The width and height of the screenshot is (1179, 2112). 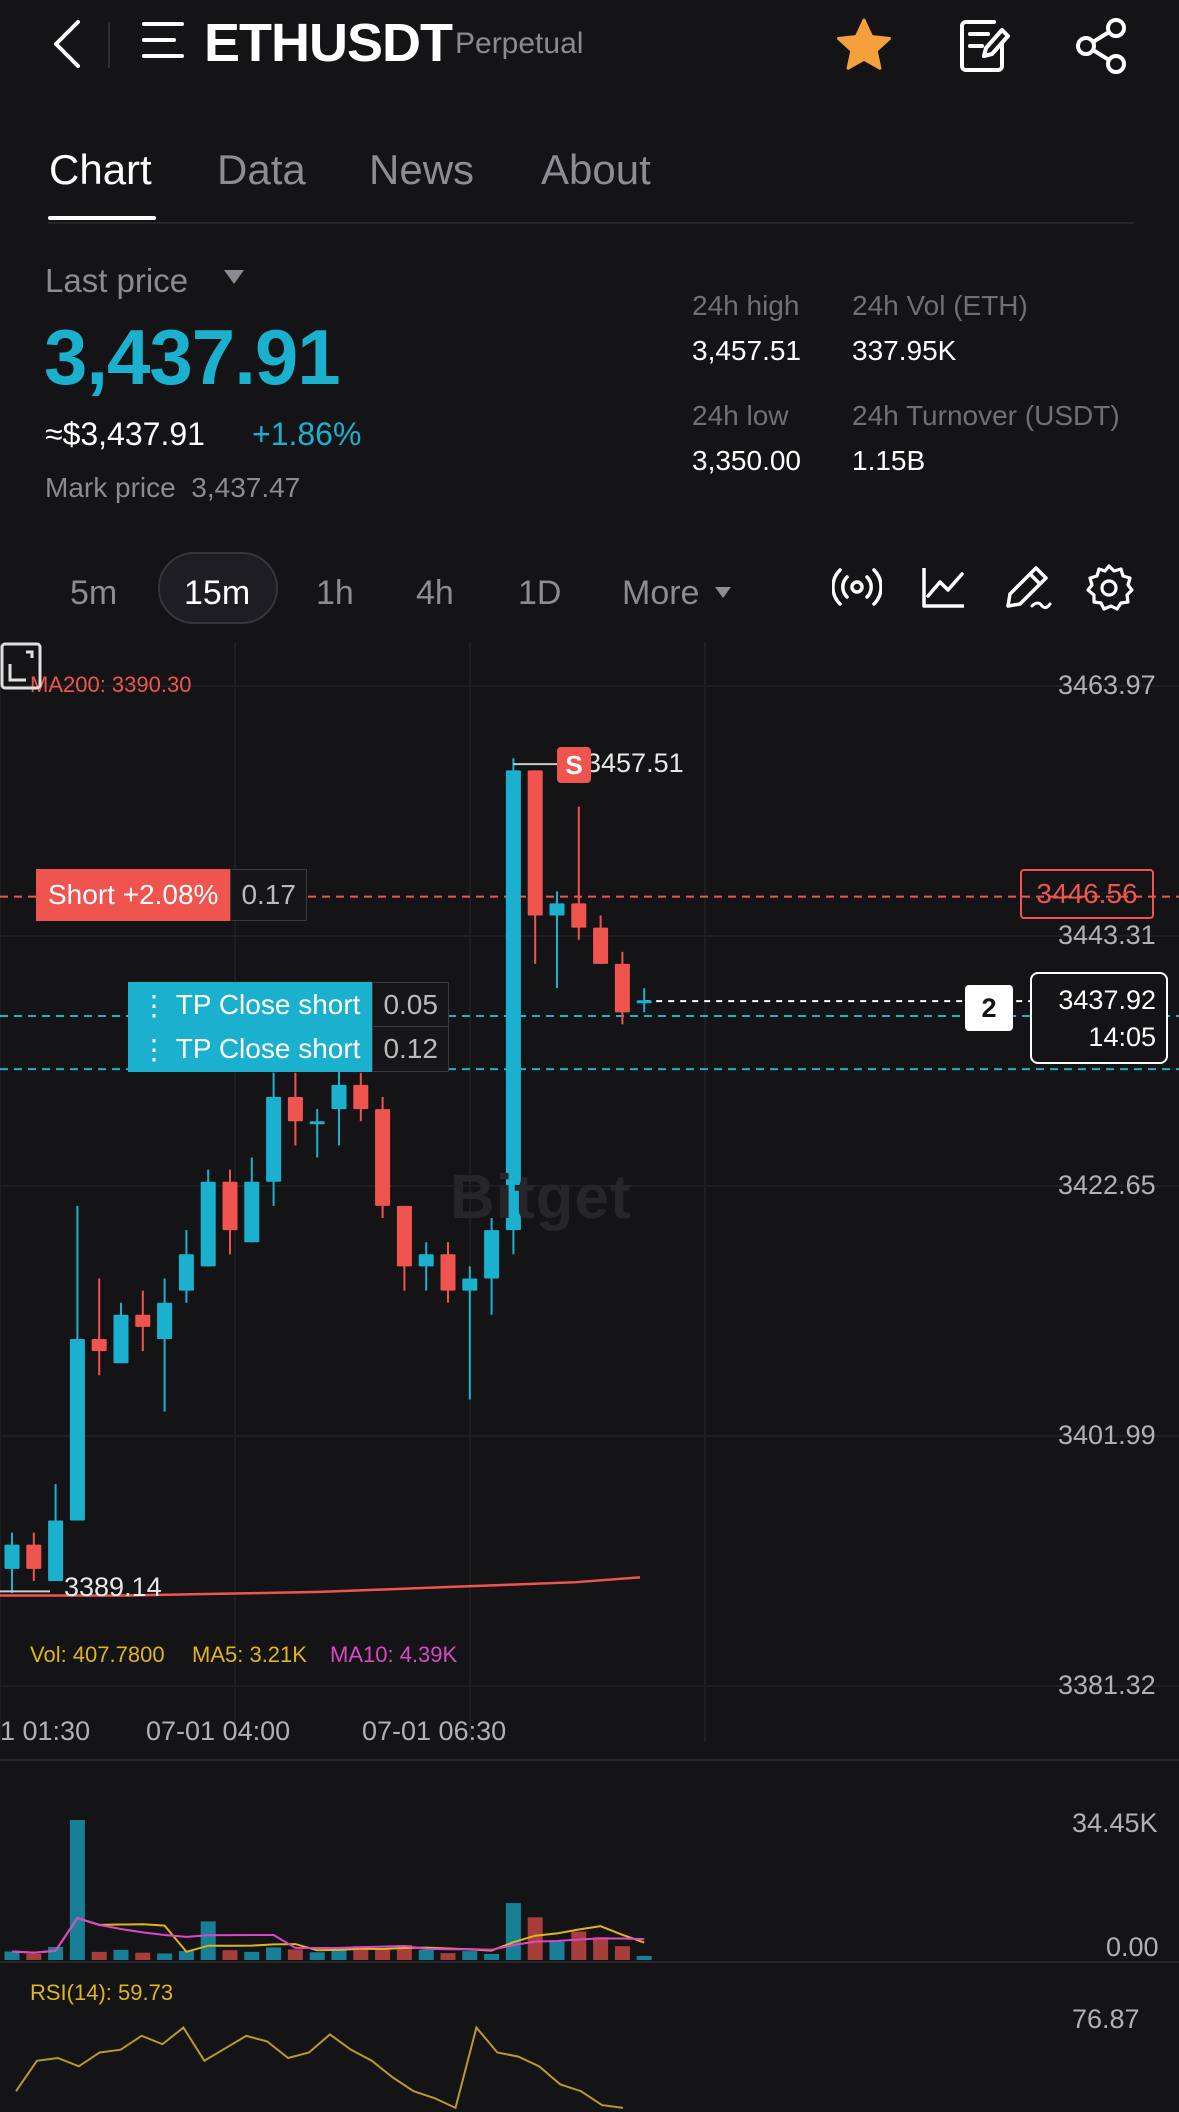 What do you see at coordinates (435, 593) in the screenshot?
I see `timeframe-4h: 4h` at bounding box center [435, 593].